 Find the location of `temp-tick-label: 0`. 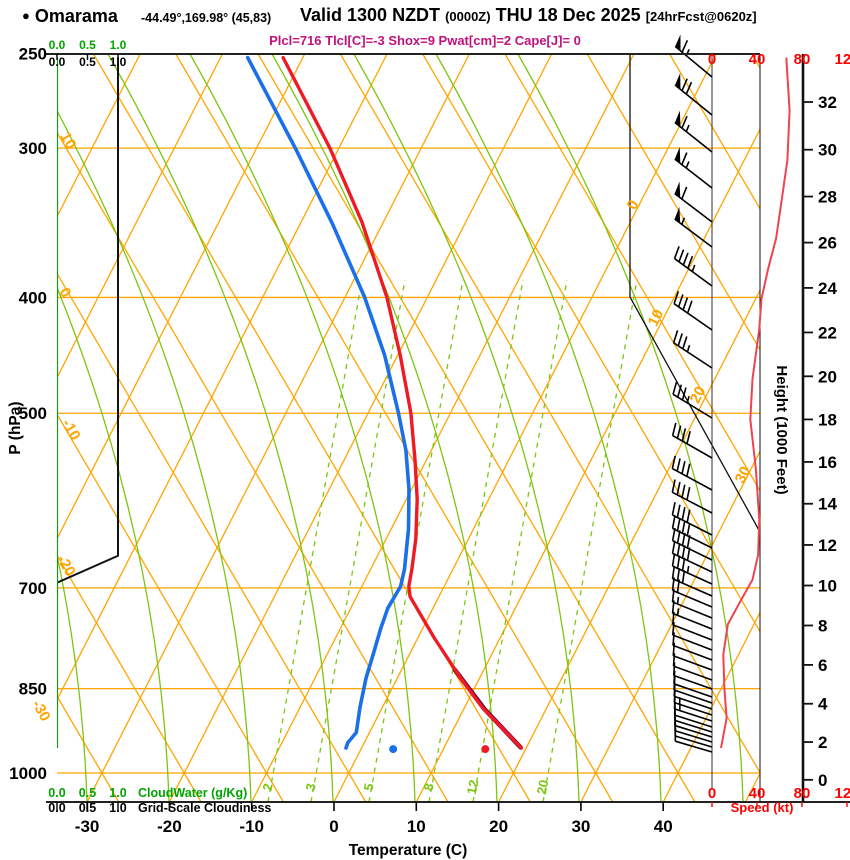

temp-tick-label: 0 is located at coordinates (333, 826).